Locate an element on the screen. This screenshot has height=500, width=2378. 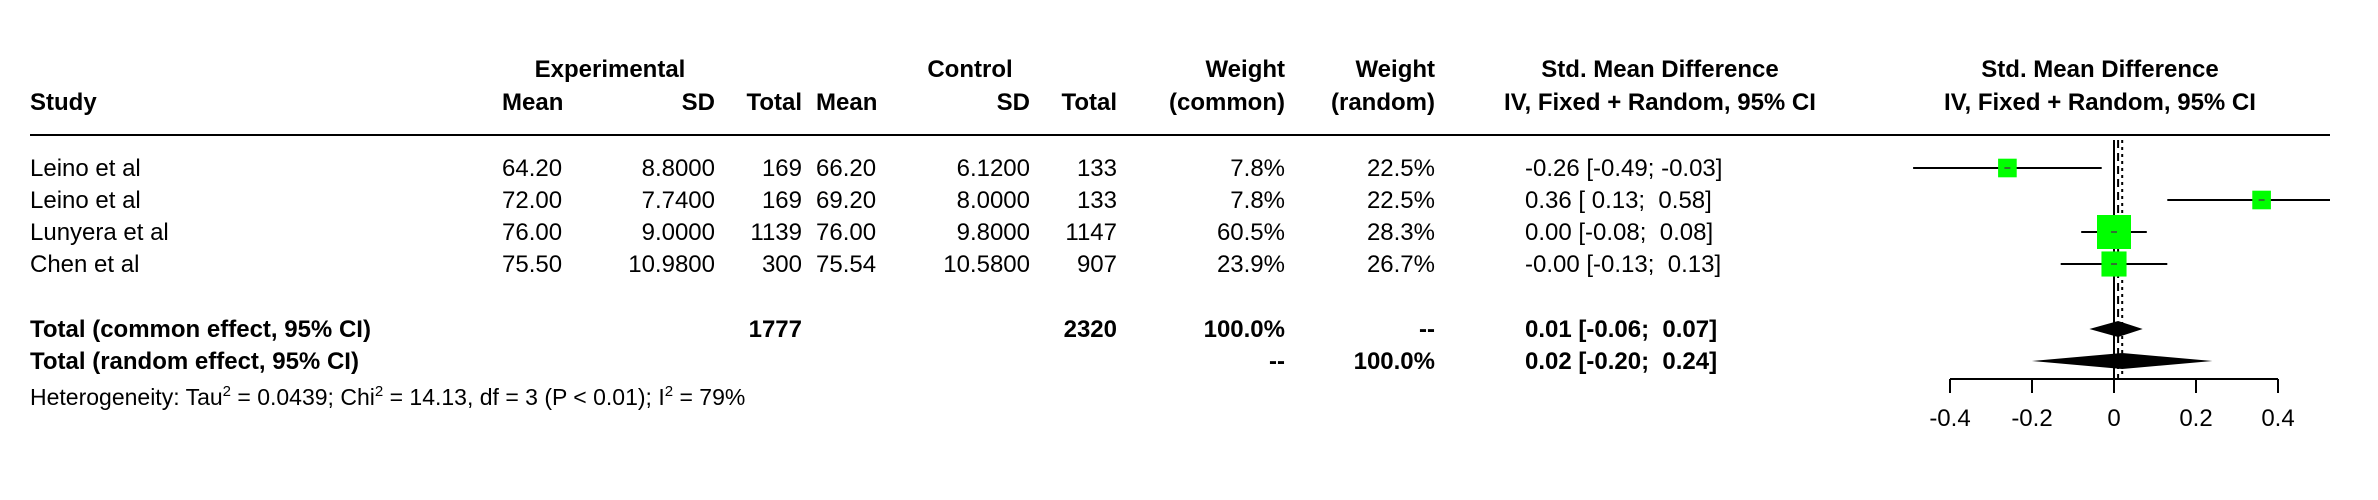
header-weight-common: (common) is located at coordinates (1227, 102).